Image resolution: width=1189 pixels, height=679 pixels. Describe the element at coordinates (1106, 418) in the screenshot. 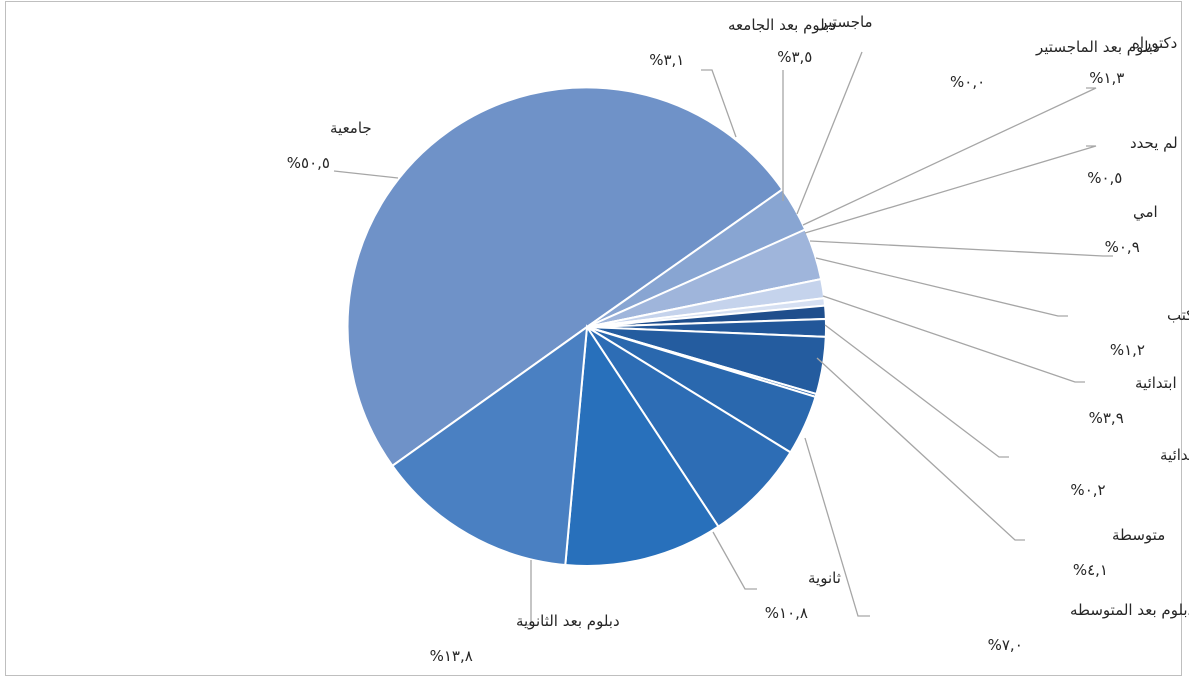

I see `slice-value-label: %٣,٩` at that location.